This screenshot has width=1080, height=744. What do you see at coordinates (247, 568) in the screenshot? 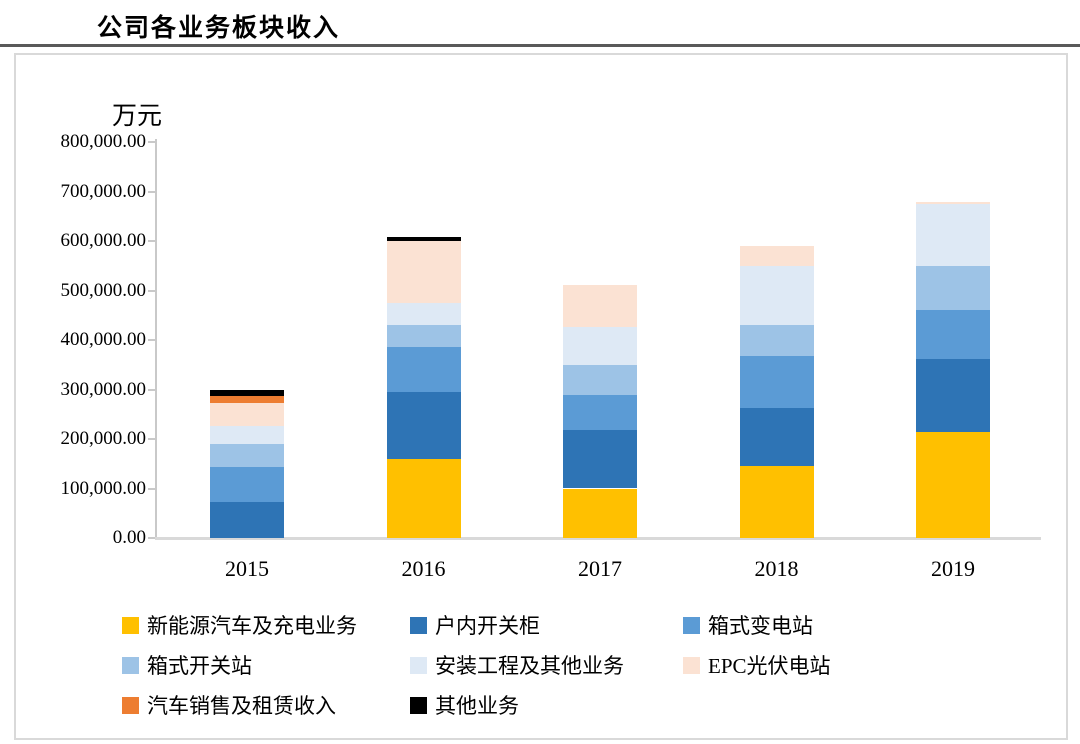
I see `x-axis-label-2015: 2015` at bounding box center [247, 568].